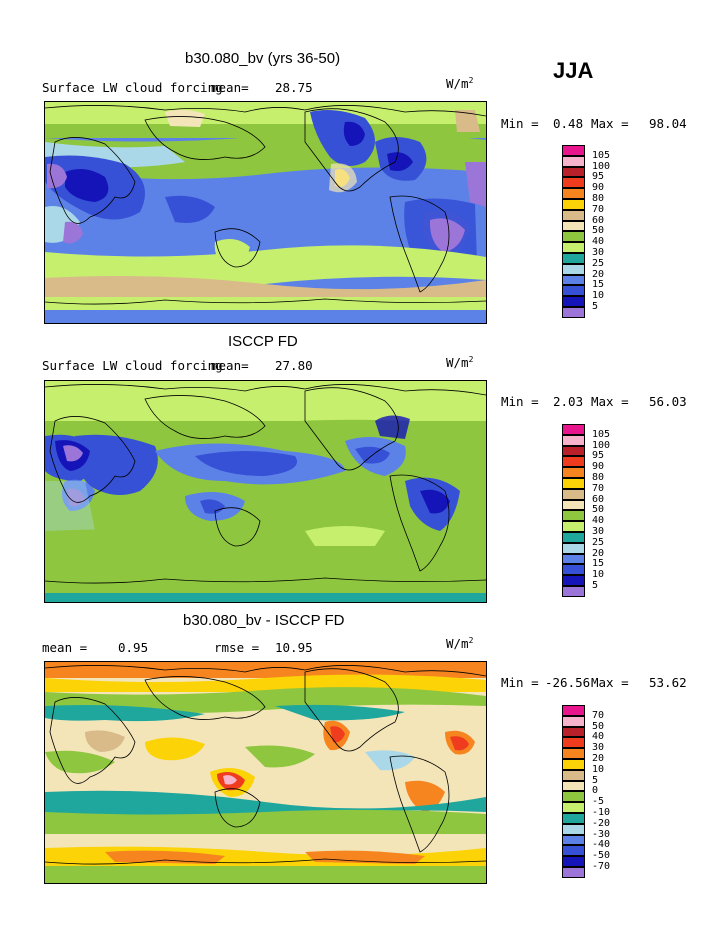 The image size is (723, 935). What do you see at coordinates (263, 58) in the screenshot?
I see `panel1-title: b30.080_bv (yrs 36-50)` at bounding box center [263, 58].